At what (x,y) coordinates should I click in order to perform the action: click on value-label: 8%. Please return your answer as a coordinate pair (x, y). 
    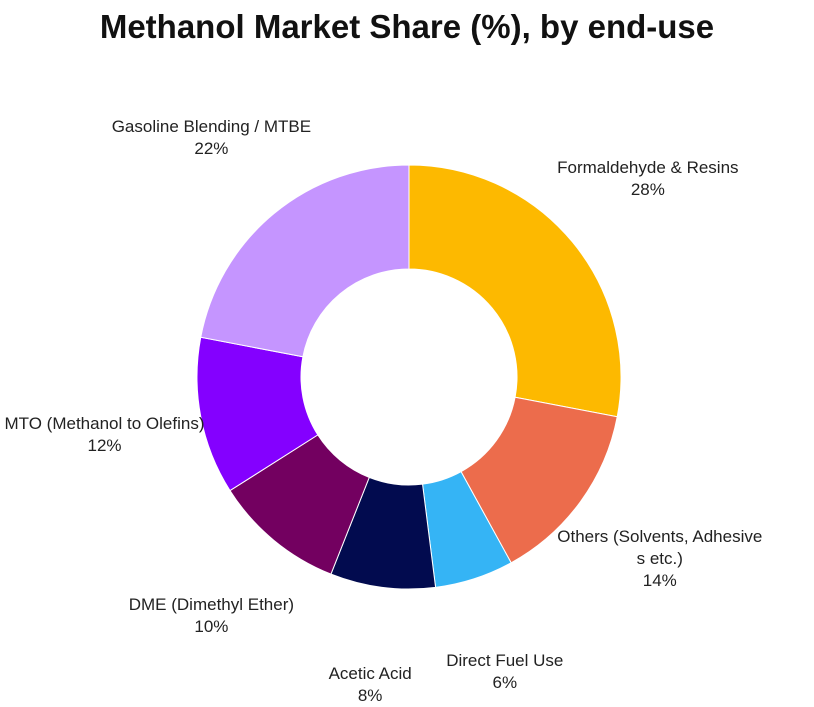
    Looking at the image, I should click on (370, 695).